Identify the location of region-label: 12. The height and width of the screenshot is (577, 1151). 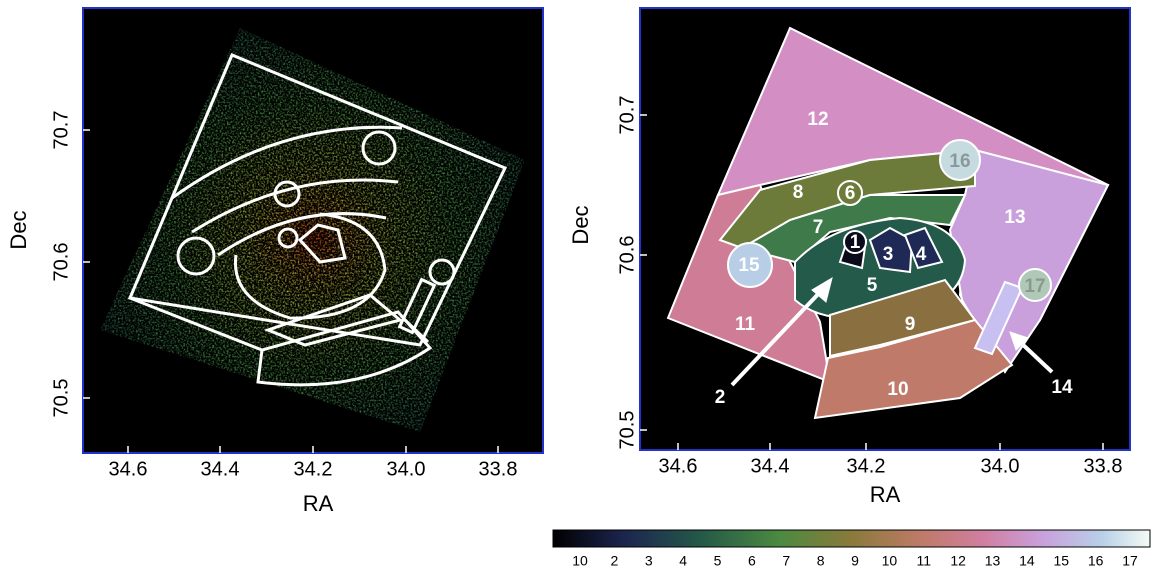
(817, 119).